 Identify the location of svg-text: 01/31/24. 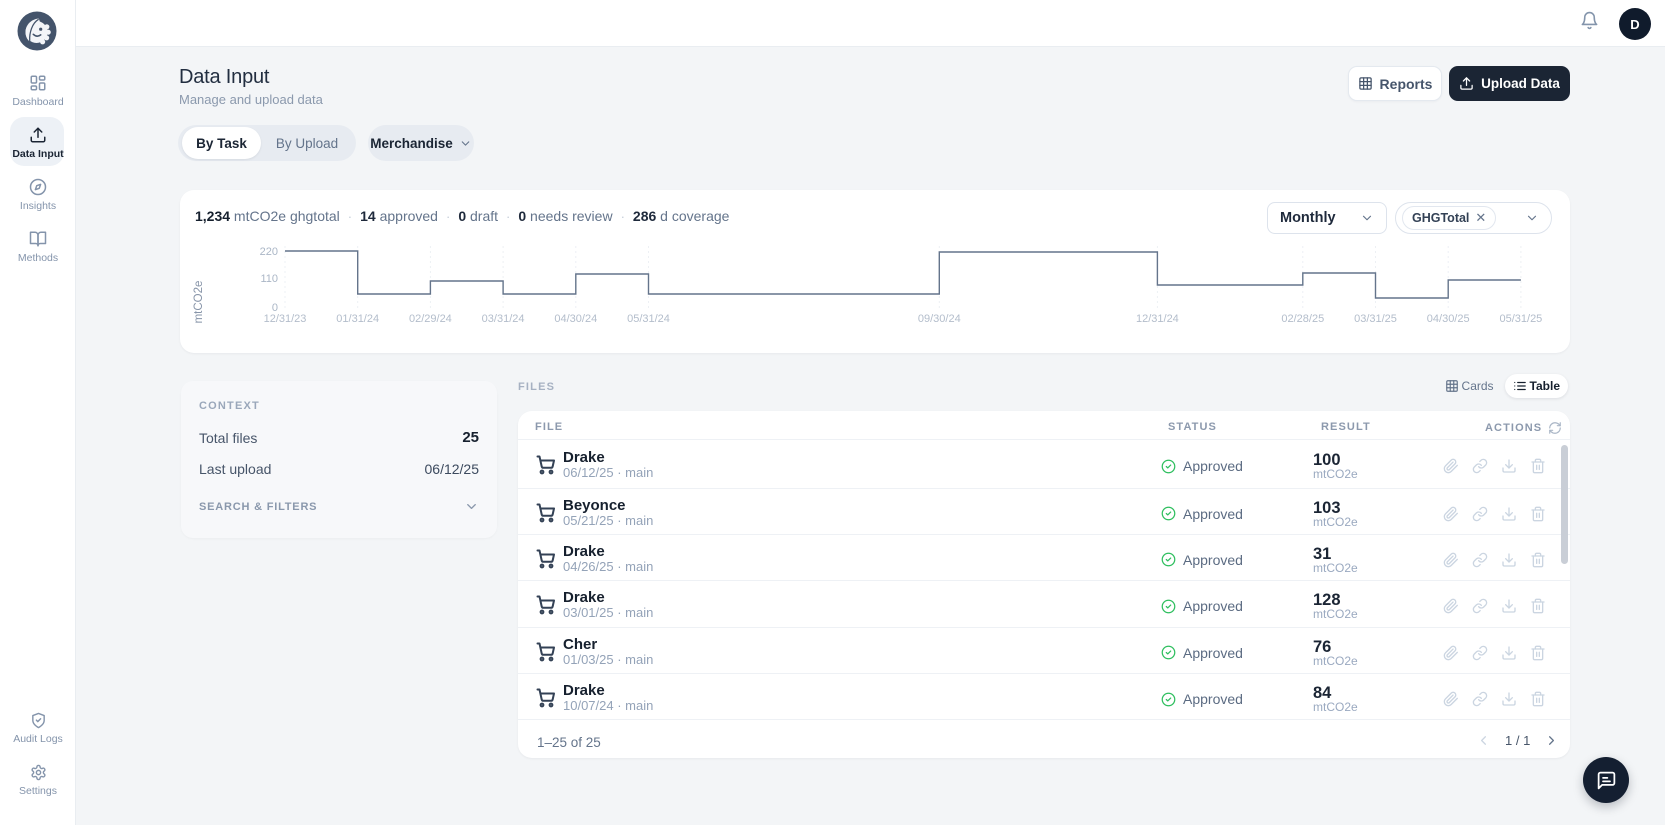
(357, 319).